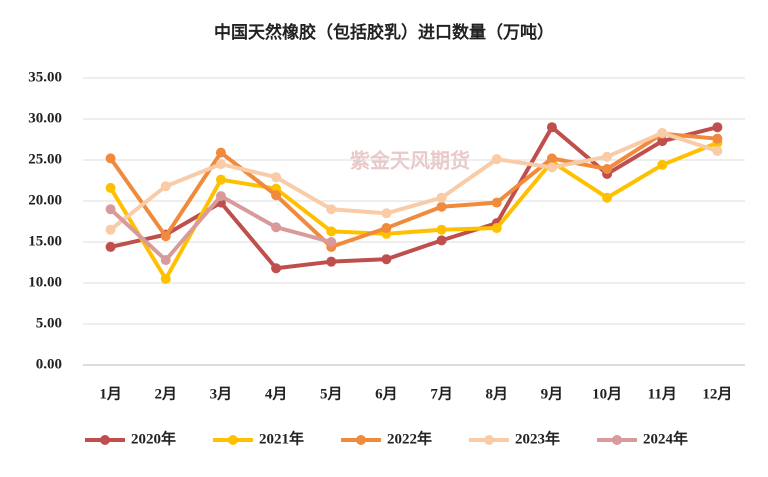 The height and width of the screenshot is (477, 768). Describe the element at coordinates (607, 393) in the screenshot. I see `x-tick-label: 10月` at that location.